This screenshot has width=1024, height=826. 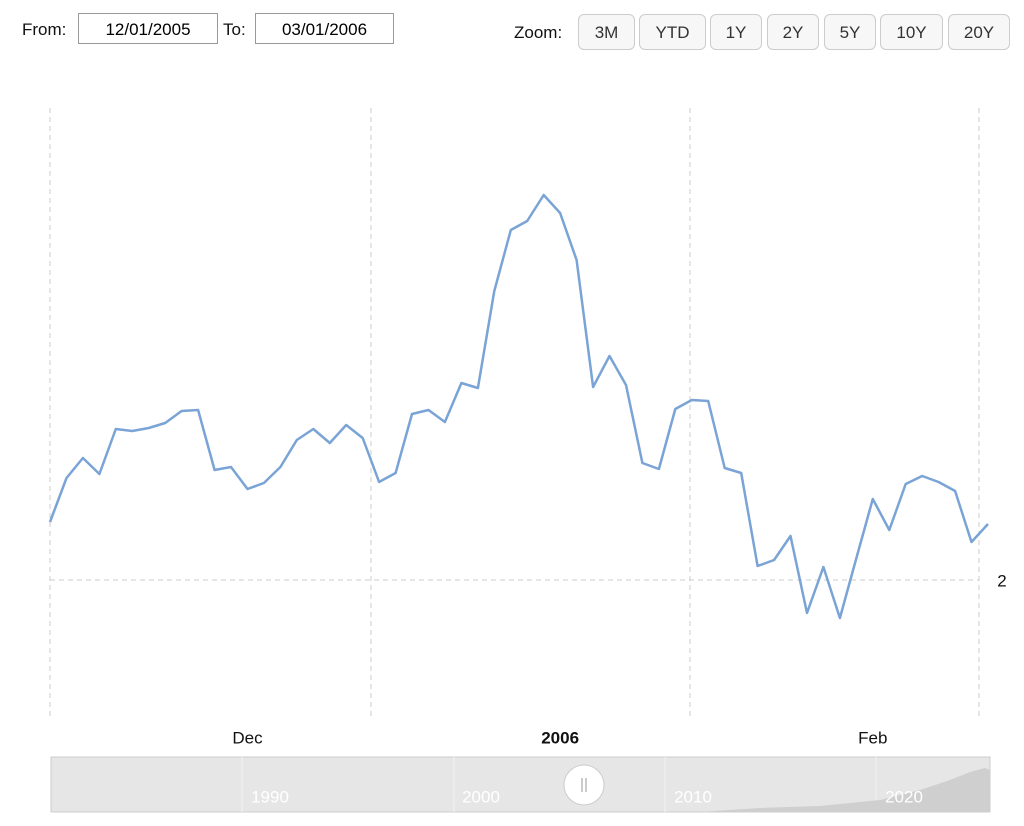 What do you see at coordinates (606, 32) in the screenshot?
I see `zoom-button: 3M` at bounding box center [606, 32].